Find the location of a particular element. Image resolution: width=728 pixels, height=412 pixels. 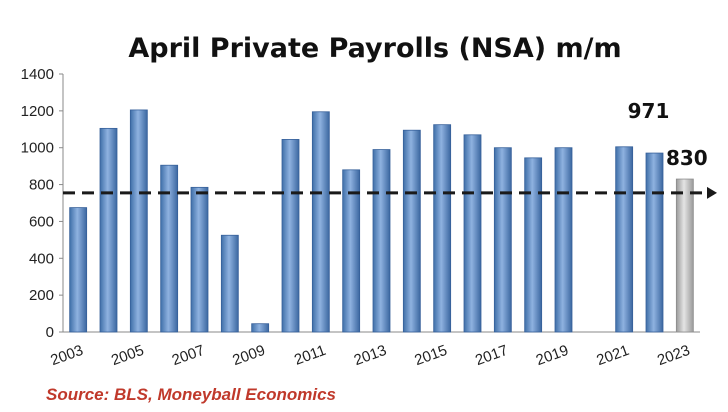

bar-2014 is located at coordinates (411, 231).